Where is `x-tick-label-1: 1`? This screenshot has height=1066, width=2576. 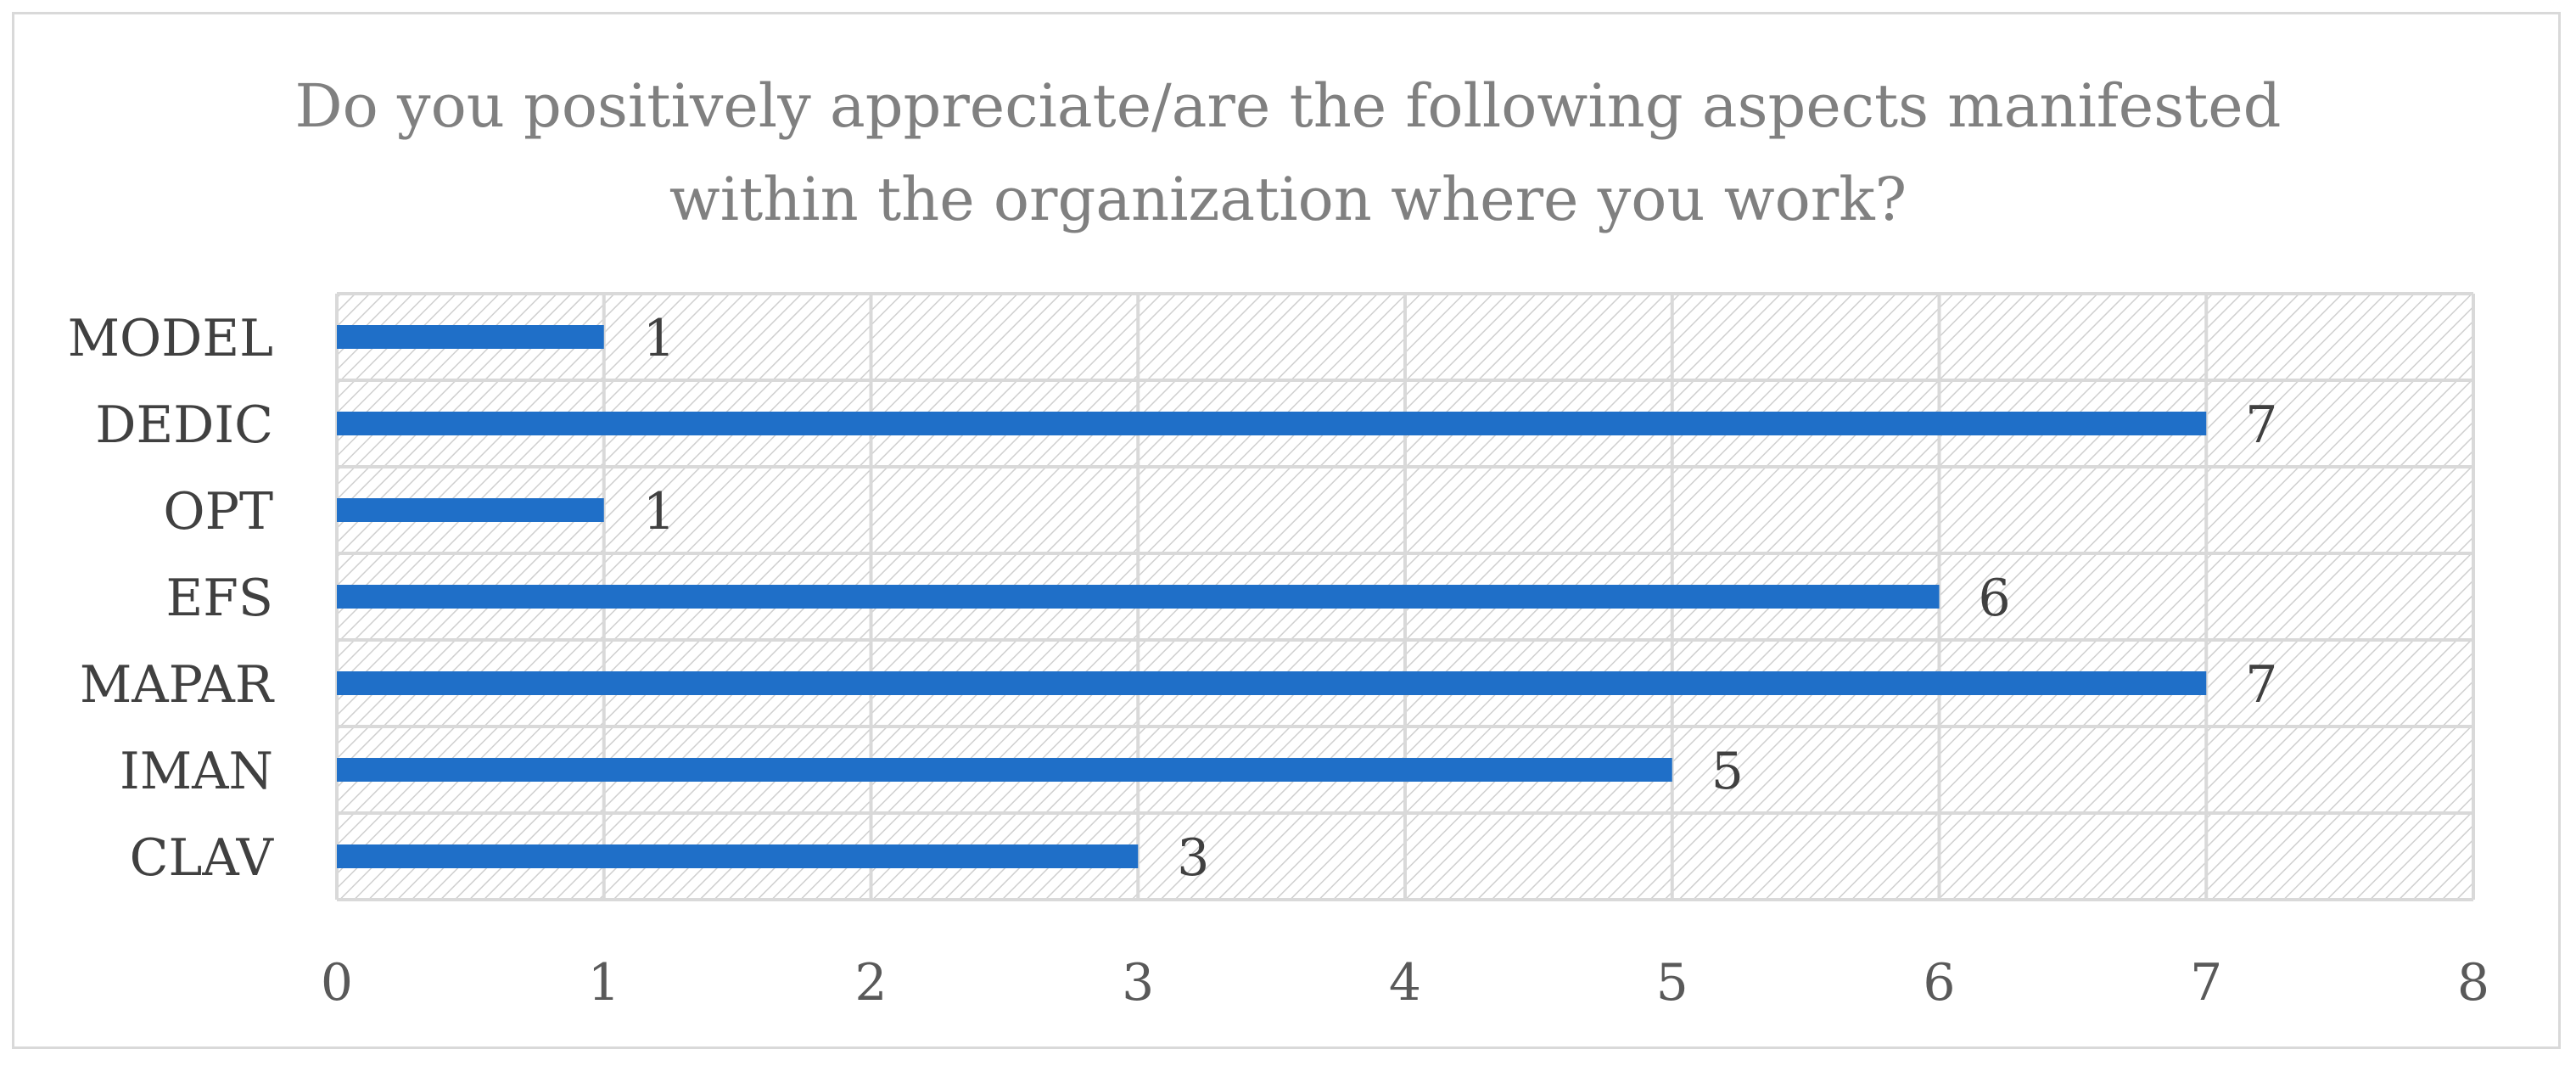 x-tick-label-1: 1 is located at coordinates (604, 983).